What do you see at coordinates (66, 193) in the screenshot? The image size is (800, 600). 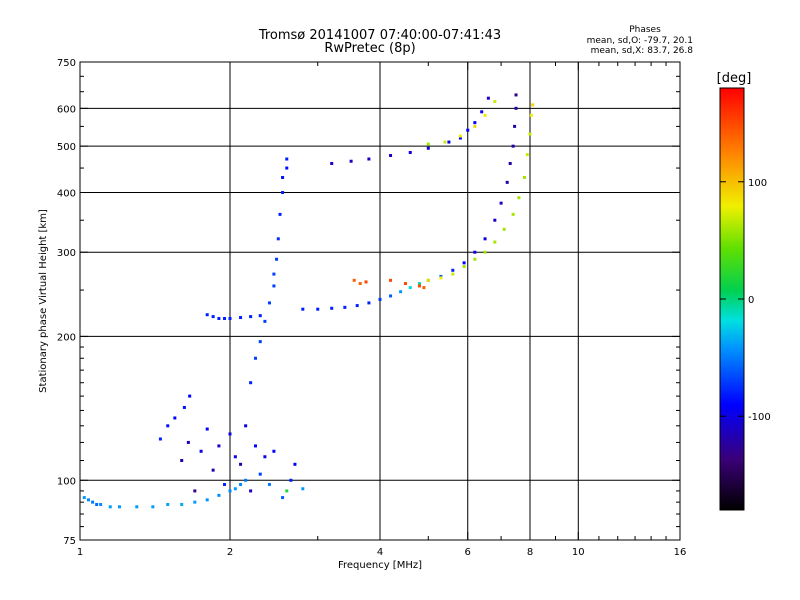 I see `y-tick-label: 400` at bounding box center [66, 193].